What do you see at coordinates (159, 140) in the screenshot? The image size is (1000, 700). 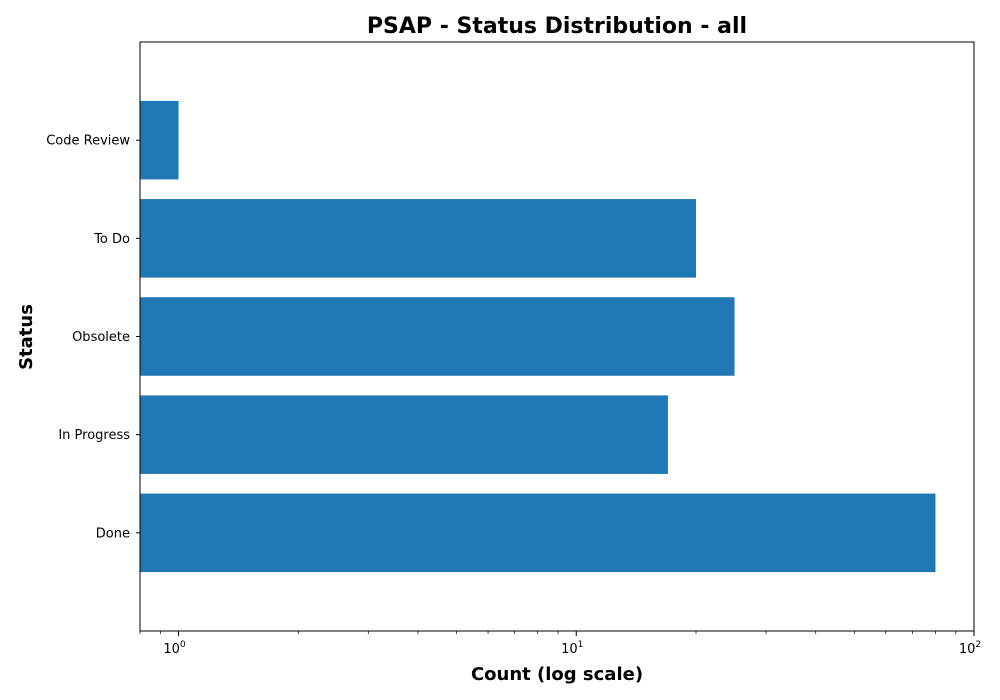 I see `bar-code-review` at bounding box center [159, 140].